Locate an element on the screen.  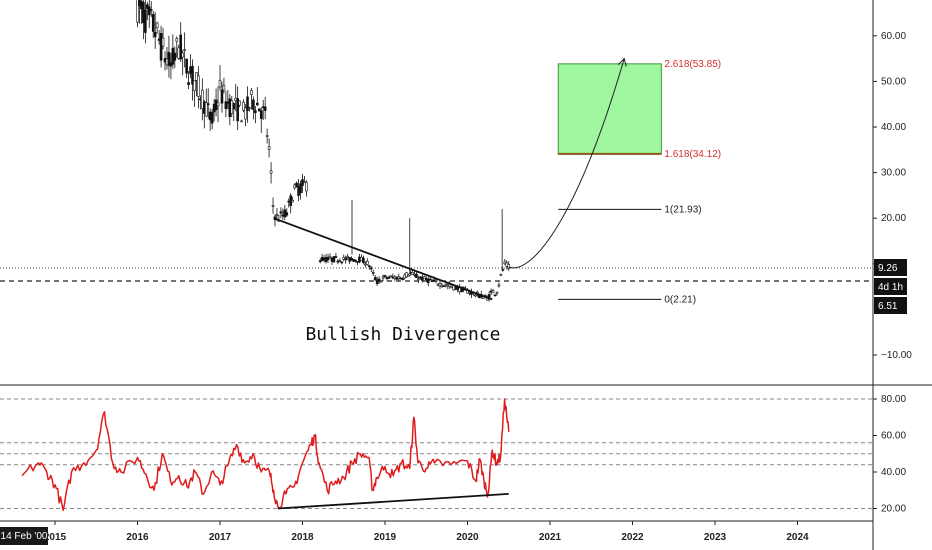
price-tick-label: 30.00 is located at coordinates (893, 173).